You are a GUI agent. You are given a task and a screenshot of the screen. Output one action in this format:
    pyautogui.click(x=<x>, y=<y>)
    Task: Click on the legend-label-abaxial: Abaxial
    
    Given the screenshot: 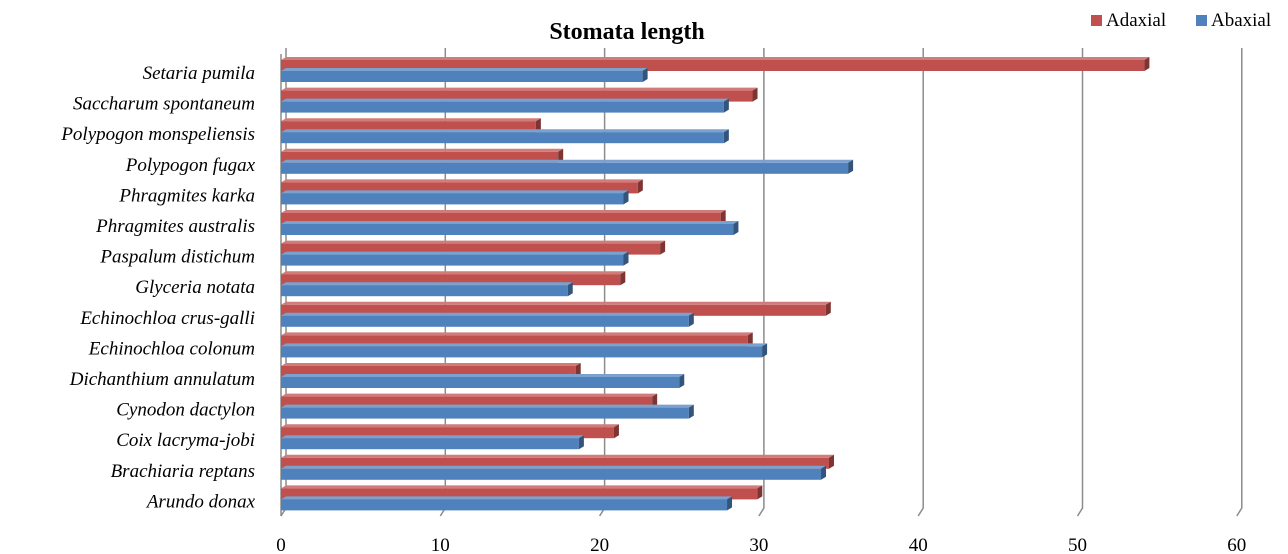 What is the action you would take?
    pyautogui.click(x=1241, y=20)
    